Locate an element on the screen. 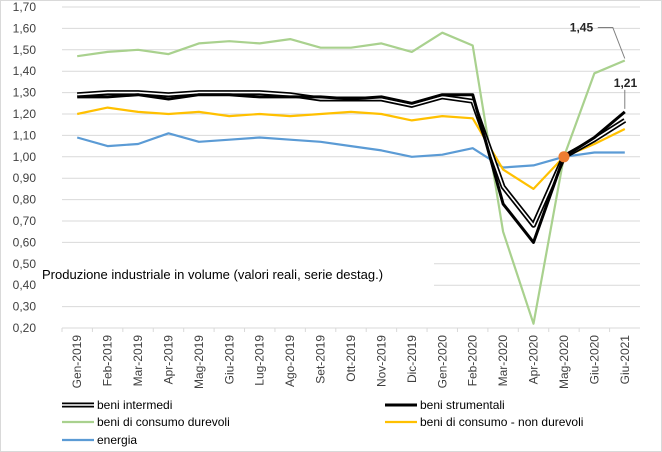  y-tick-label: 0,70 is located at coordinates (25, 221).